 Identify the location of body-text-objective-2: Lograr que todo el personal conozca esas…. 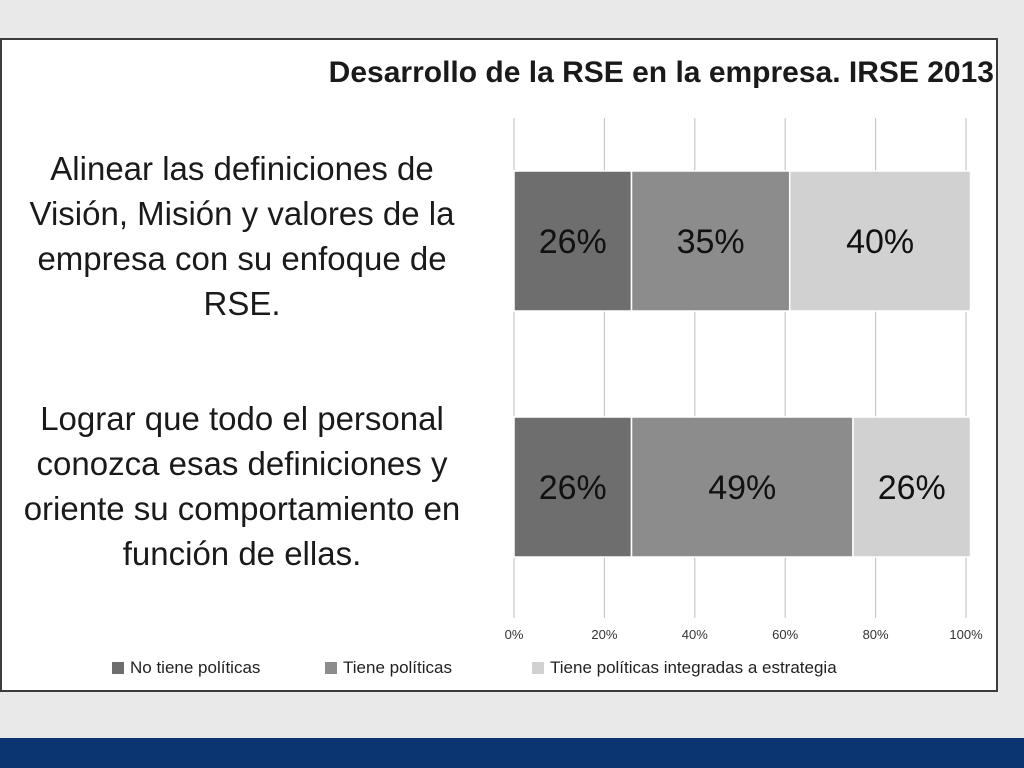
(242, 486).